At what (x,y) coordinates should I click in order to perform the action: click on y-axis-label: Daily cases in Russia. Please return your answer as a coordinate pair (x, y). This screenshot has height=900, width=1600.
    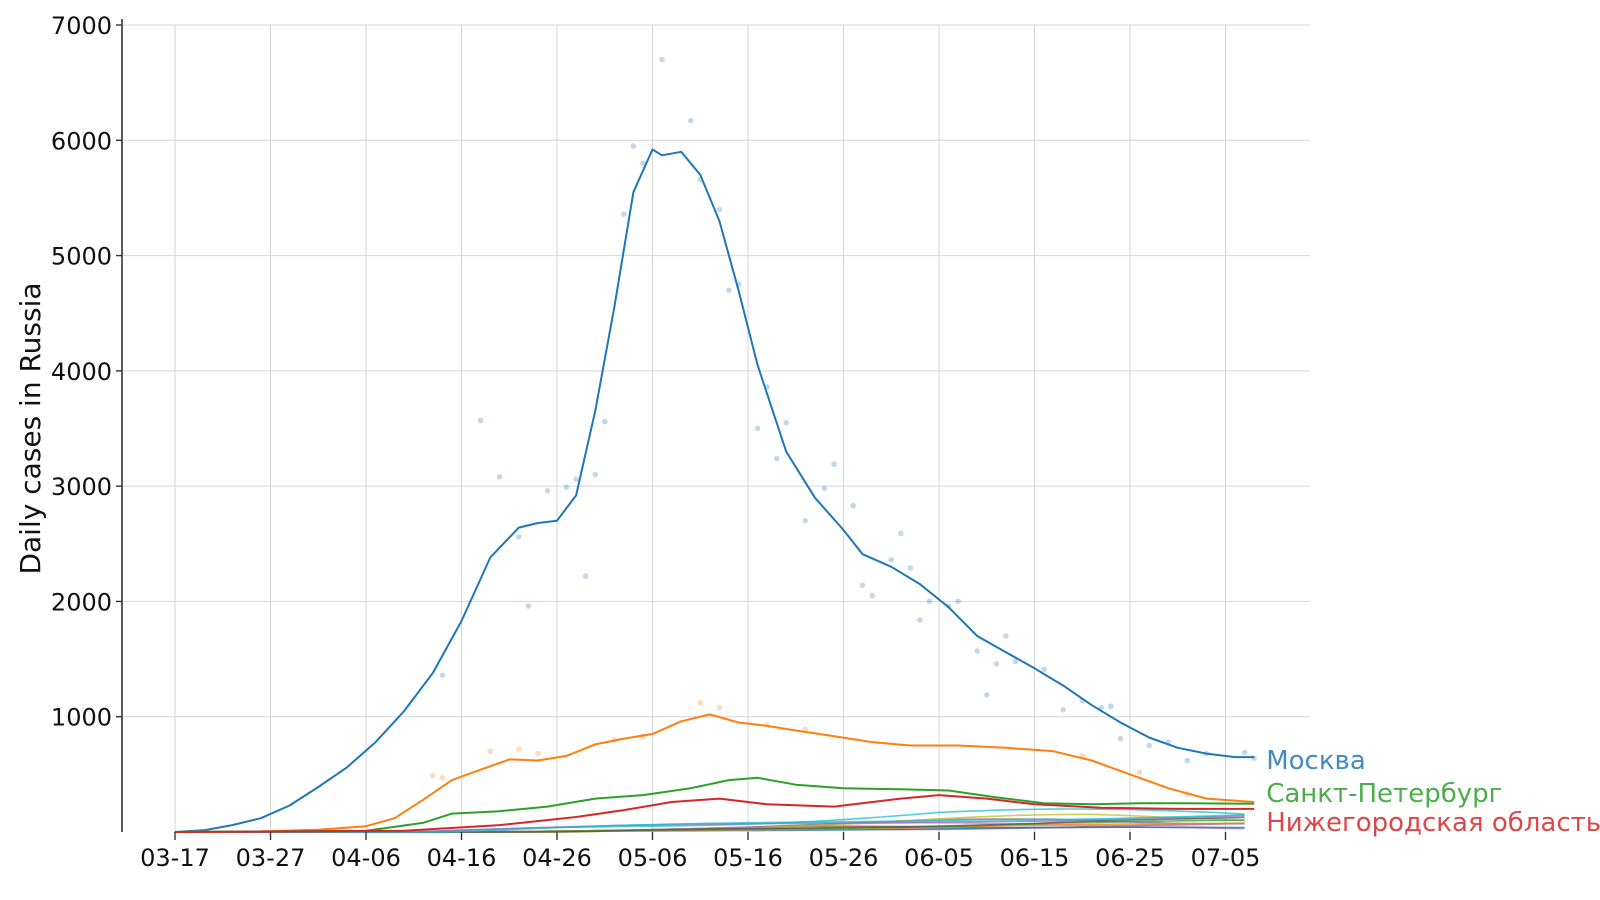
    Looking at the image, I should click on (30, 428).